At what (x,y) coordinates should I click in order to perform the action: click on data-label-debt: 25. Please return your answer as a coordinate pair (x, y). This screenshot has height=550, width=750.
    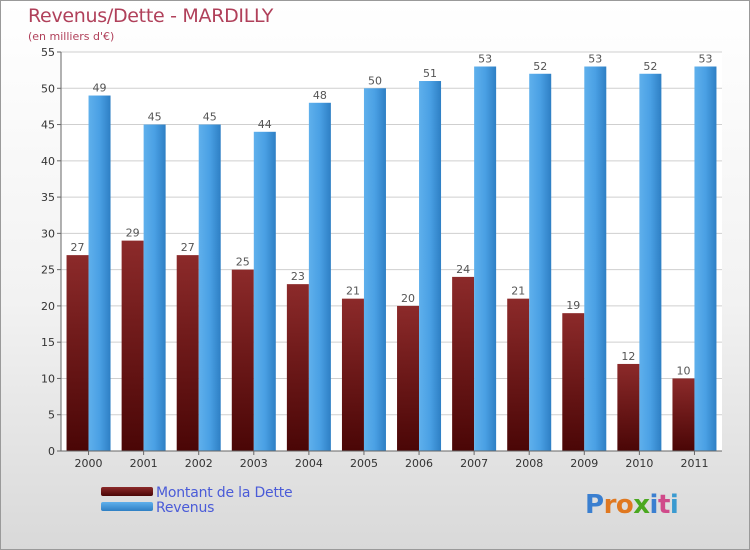
    Looking at the image, I should click on (243, 262).